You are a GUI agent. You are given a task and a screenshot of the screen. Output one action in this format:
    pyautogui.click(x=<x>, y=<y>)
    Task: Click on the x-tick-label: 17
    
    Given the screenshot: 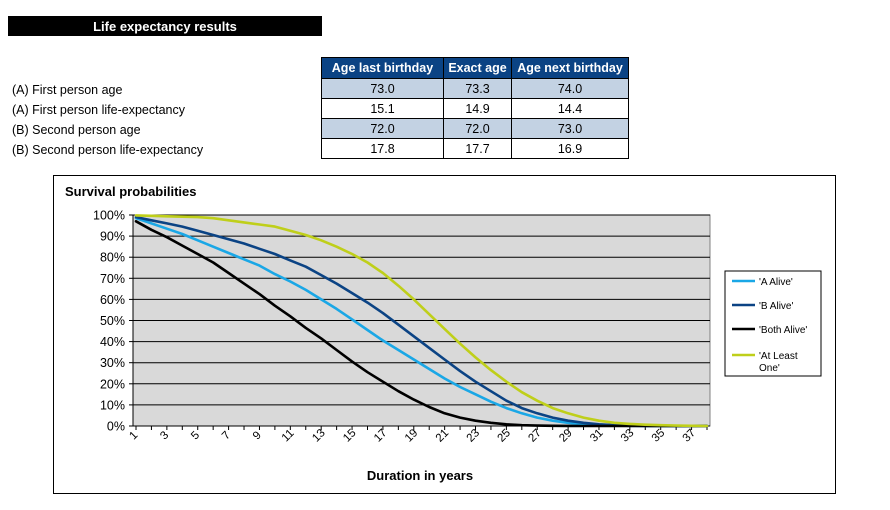 What is the action you would take?
    pyautogui.click(x=381, y=436)
    